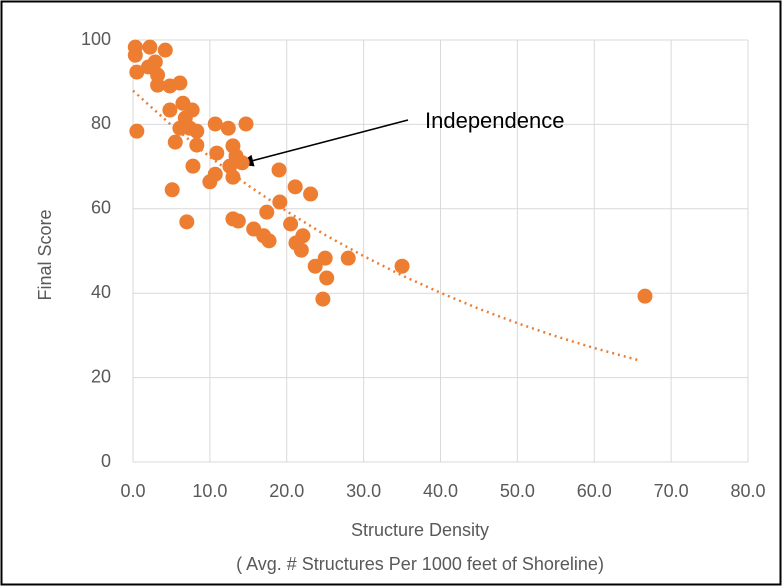  Describe the element at coordinates (494, 120) in the screenshot. I see `annotation: Independence` at that location.